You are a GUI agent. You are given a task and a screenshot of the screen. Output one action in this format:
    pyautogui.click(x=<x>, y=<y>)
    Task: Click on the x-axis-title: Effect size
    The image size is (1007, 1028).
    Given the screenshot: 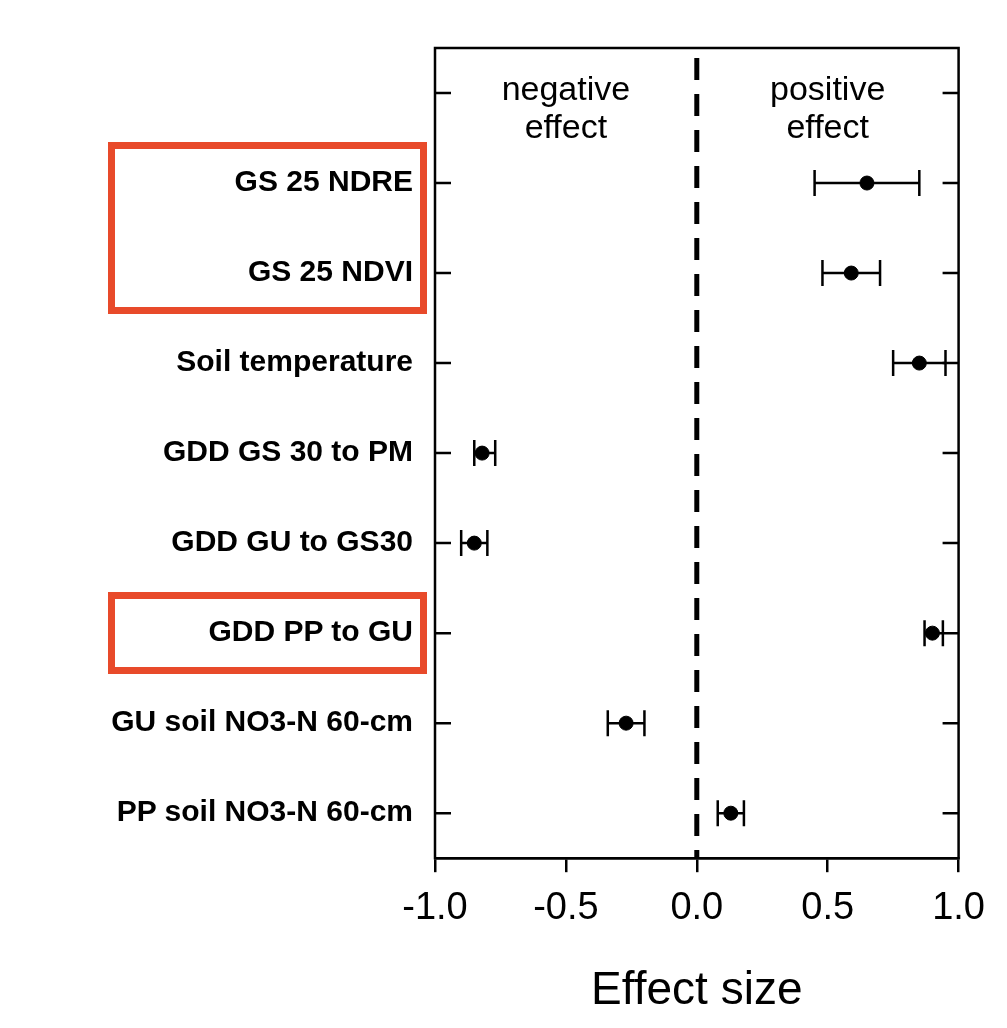 What is the action you would take?
    pyautogui.click(x=697, y=988)
    